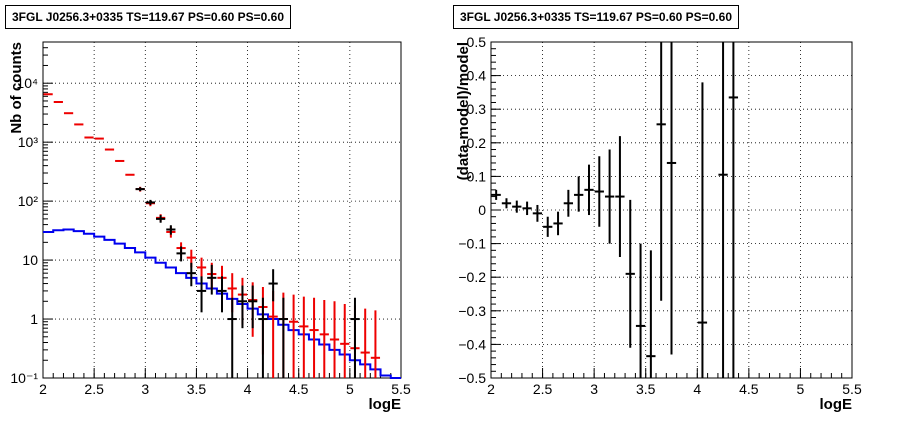 The width and height of the screenshot is (898, 421). What do you see at coordinates (472, 344) in the screenshot?
I see `y-tick-label: −0.4` at bounding box center [472, 344].